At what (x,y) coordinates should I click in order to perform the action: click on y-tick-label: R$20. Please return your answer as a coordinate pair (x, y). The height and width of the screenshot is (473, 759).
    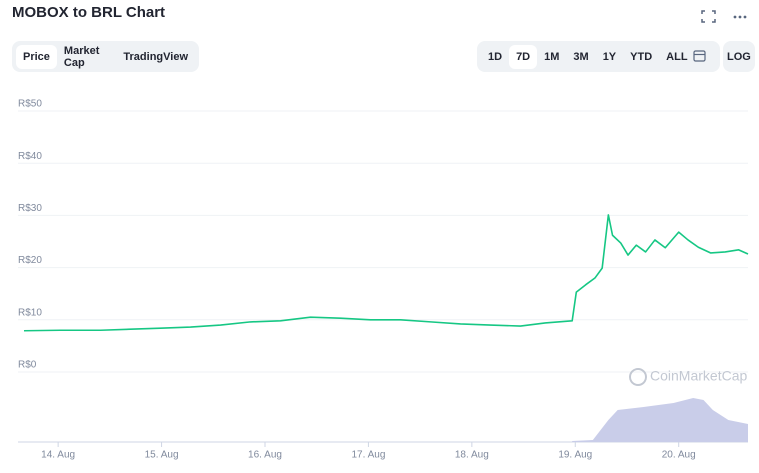
    Looking at the image, I should click on (30, 260).